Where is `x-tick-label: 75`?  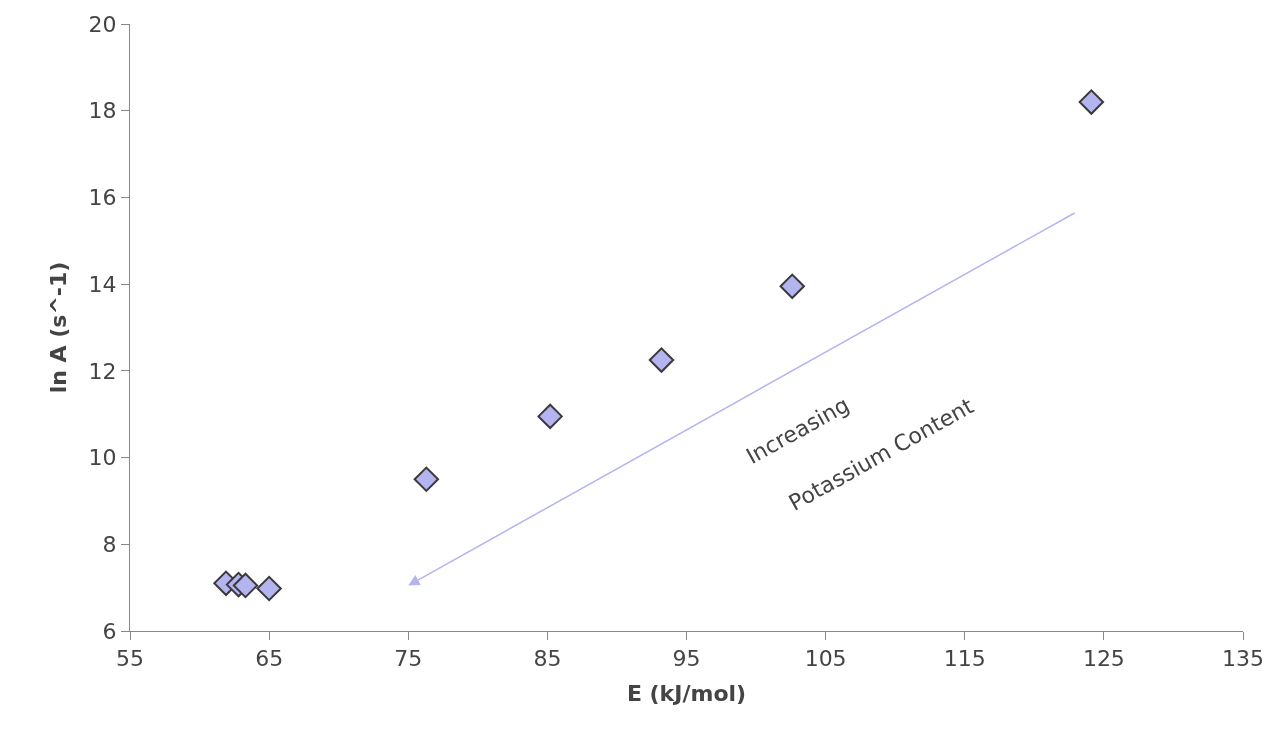
x-tick-label: 75 is located at coordinates (408, 659).